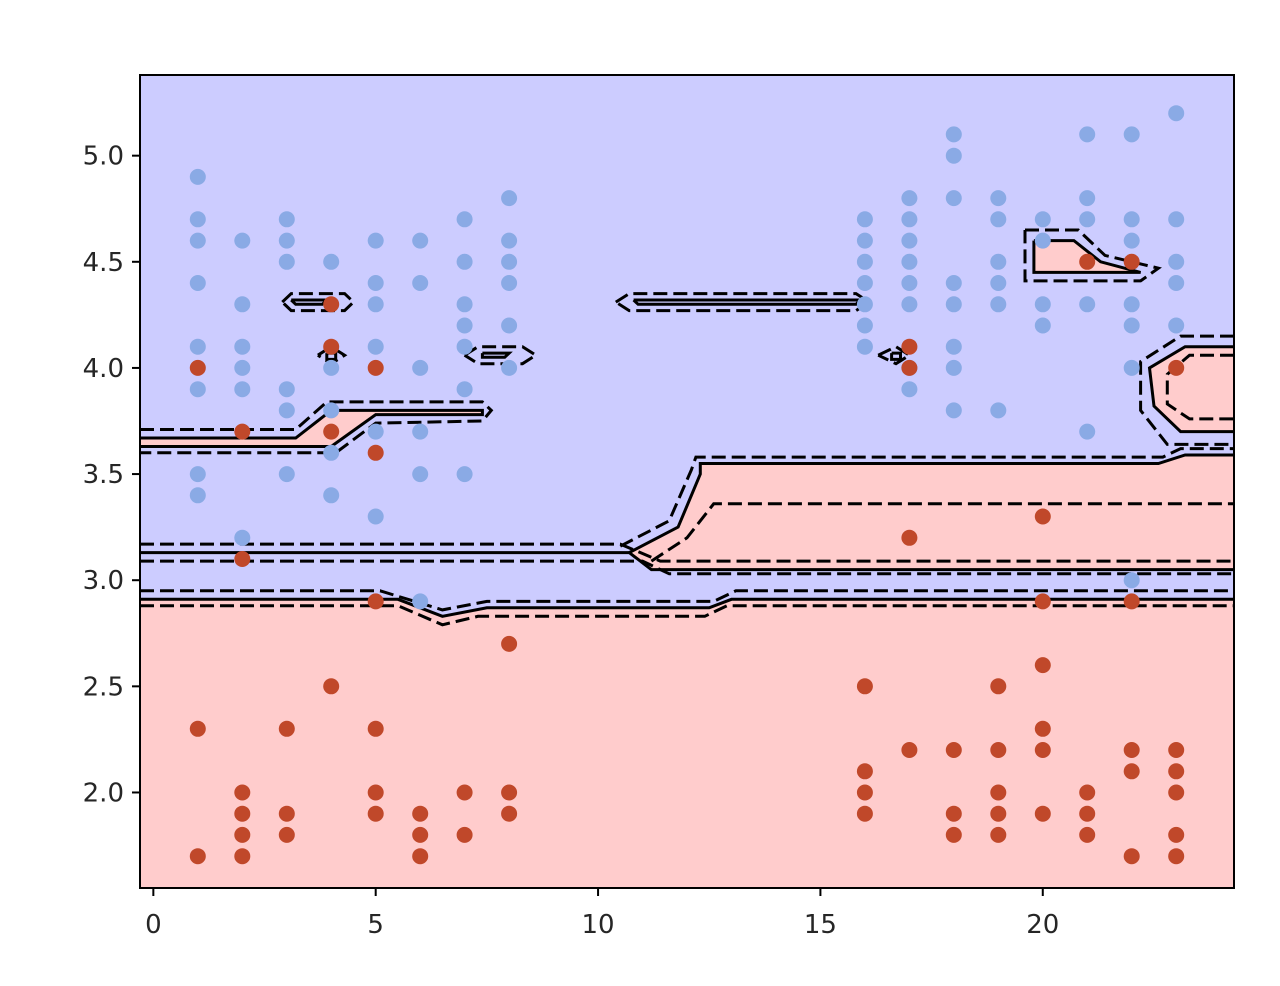 The width and height of the screenshot is (1280, 986). I want to click on x-tick-label-1: 5, so click(375, 925).